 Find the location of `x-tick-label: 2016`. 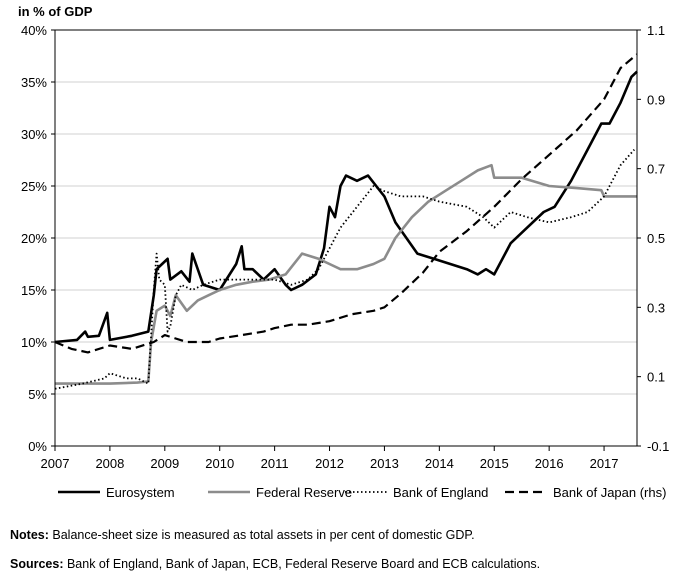

x-tick-label: 2016 is located at coordinates (549, 463).